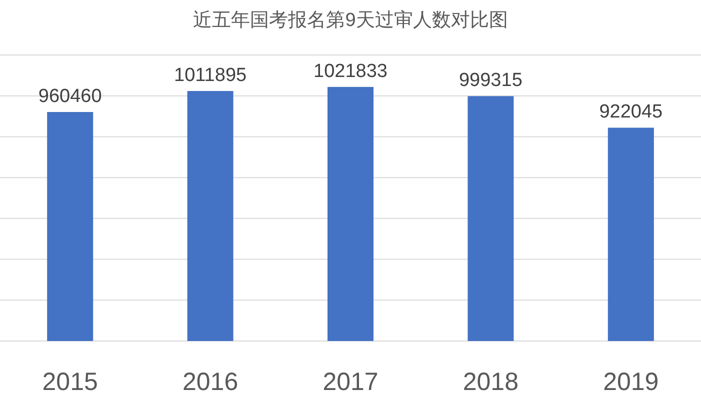 This screenshot has height=397, width=701. I want to click on data-label: 999315, so click(490, 81).